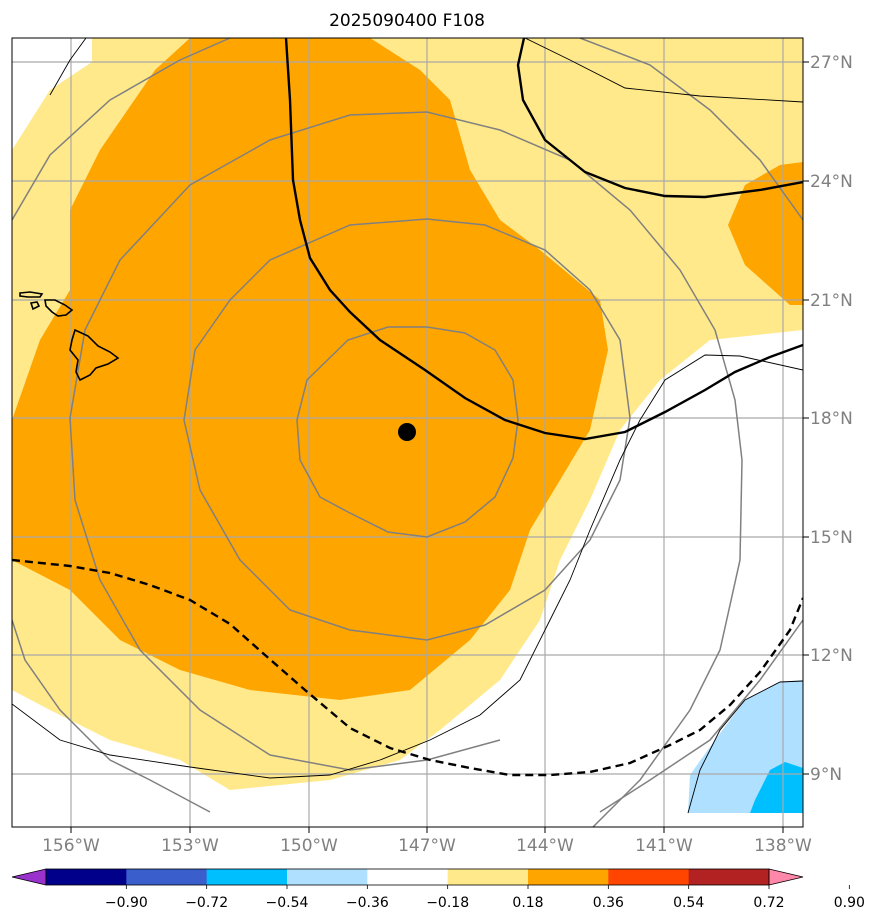 The image size is (873, 924). Describe the element at coordinates (849, 903) in the screenshot. I see `colorbar-label: 0.90` at that location.